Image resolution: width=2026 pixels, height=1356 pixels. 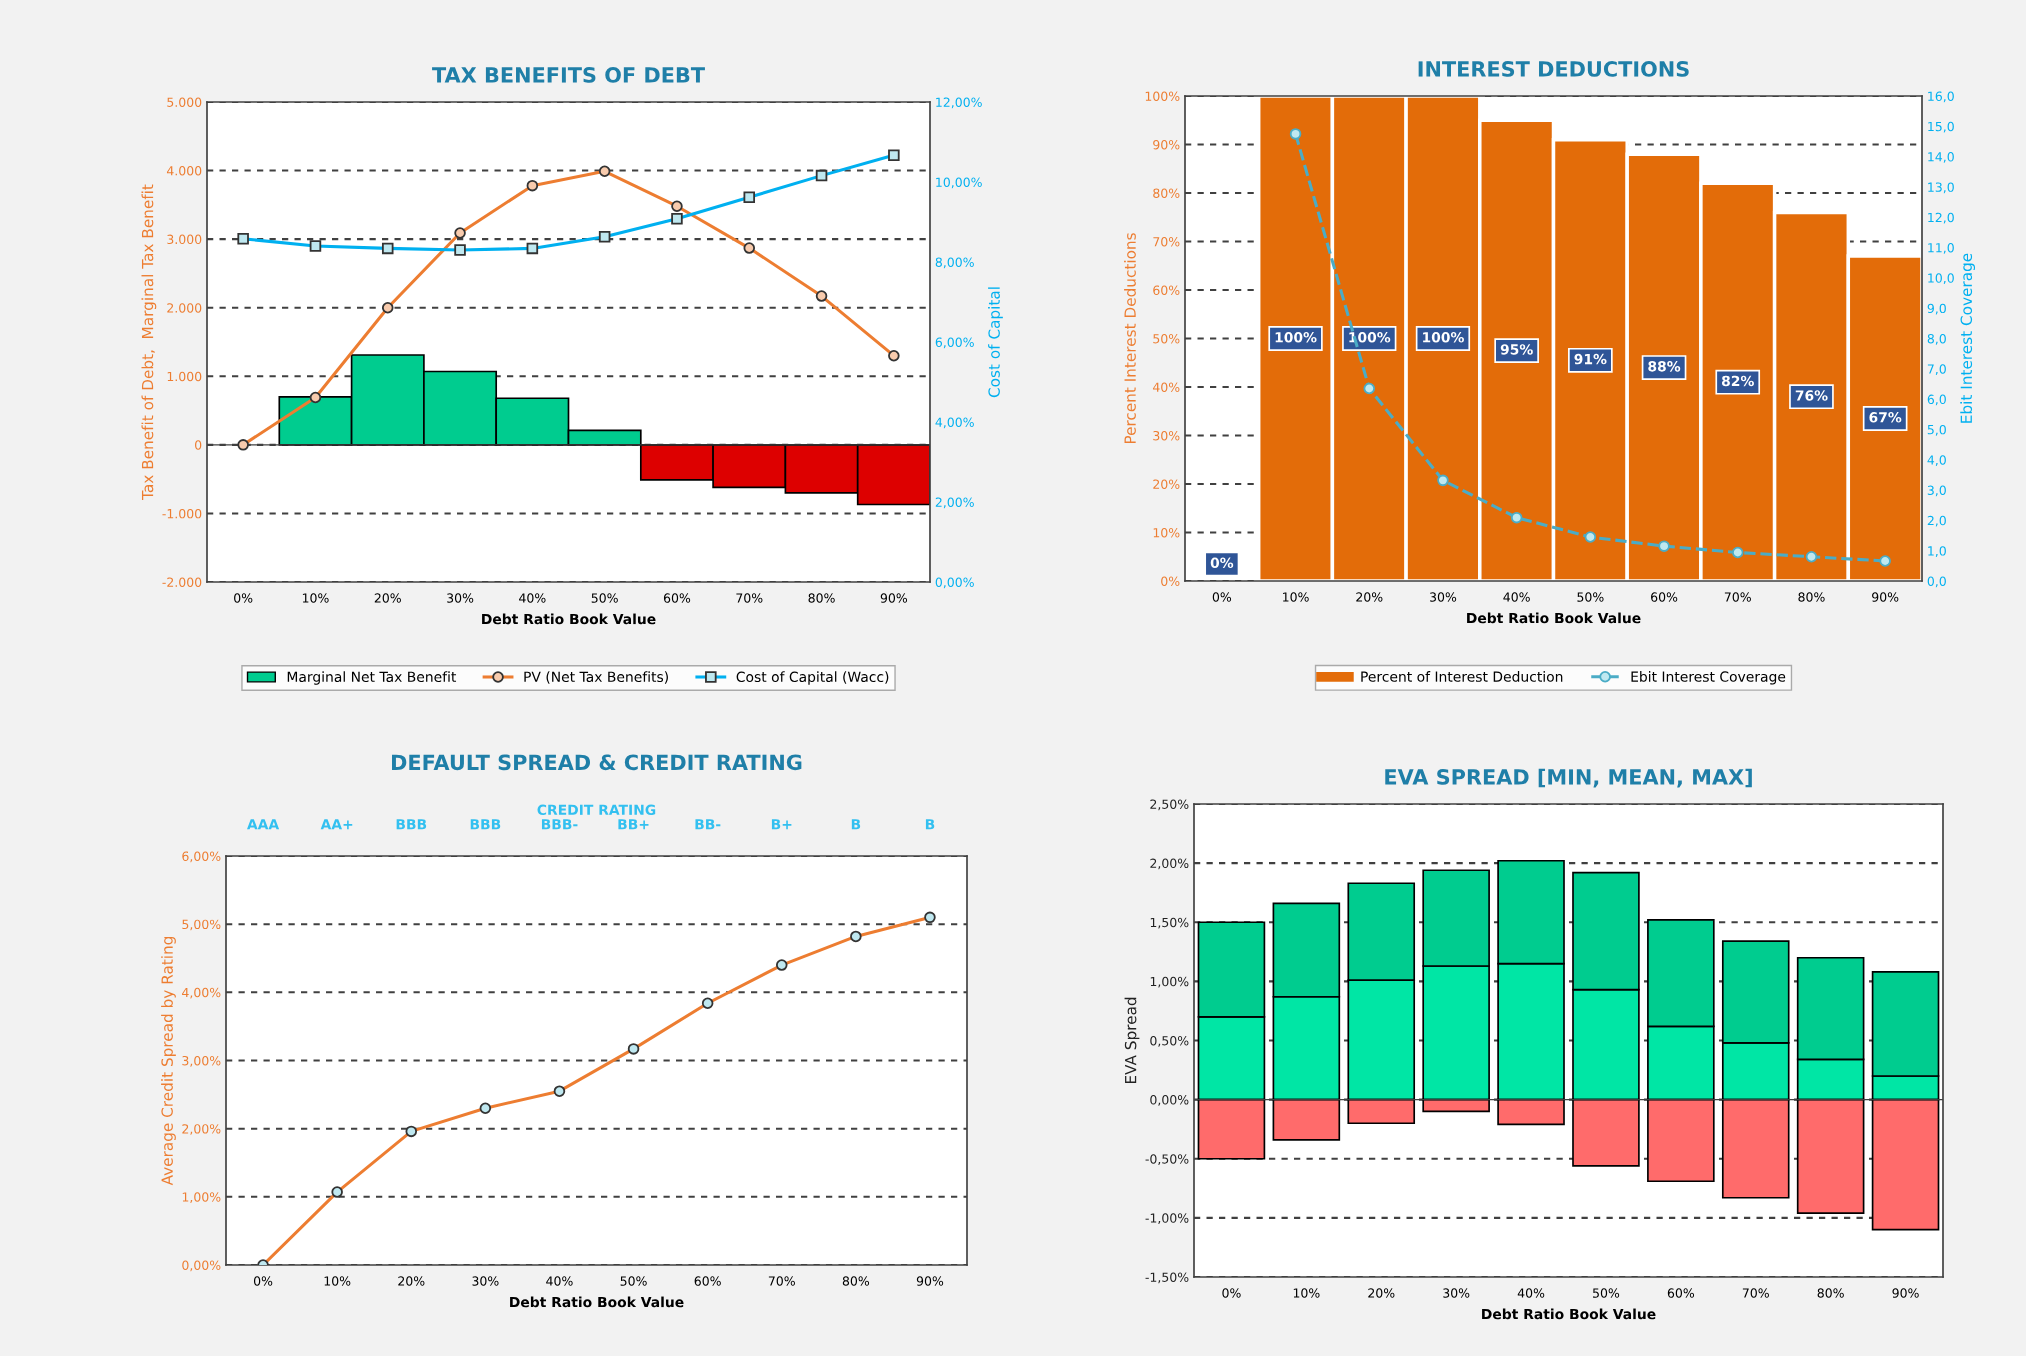 I want to click on y2-tick-label: 10,0, so click(x=1941, y=279).